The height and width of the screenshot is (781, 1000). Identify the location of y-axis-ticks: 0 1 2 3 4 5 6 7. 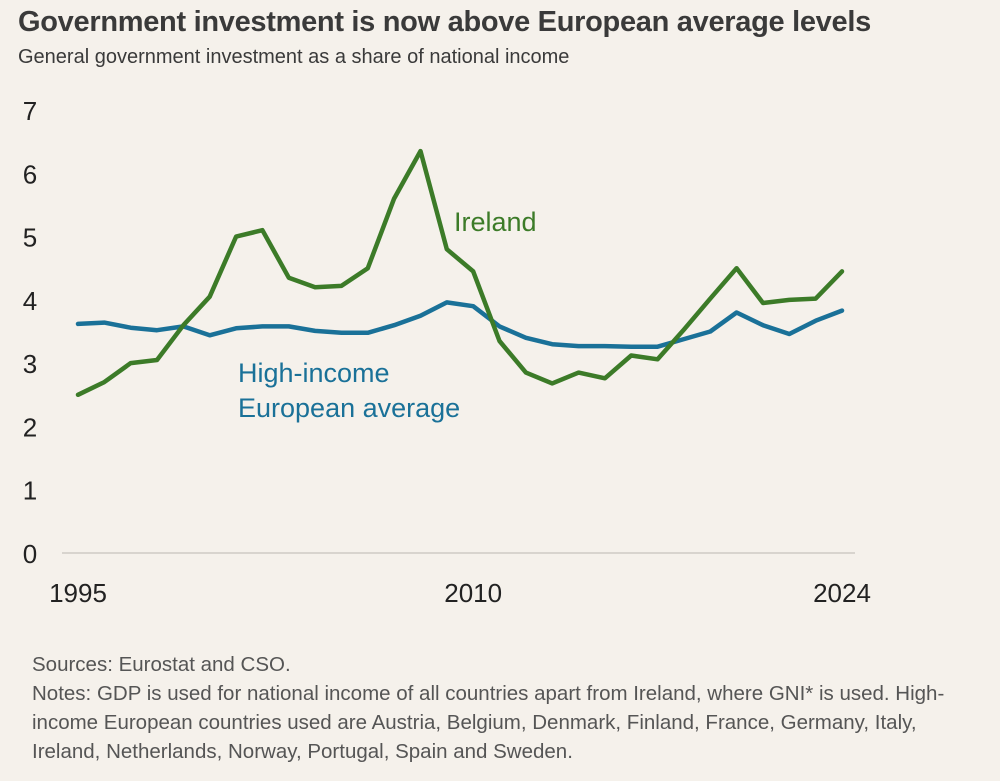
(30, 332).